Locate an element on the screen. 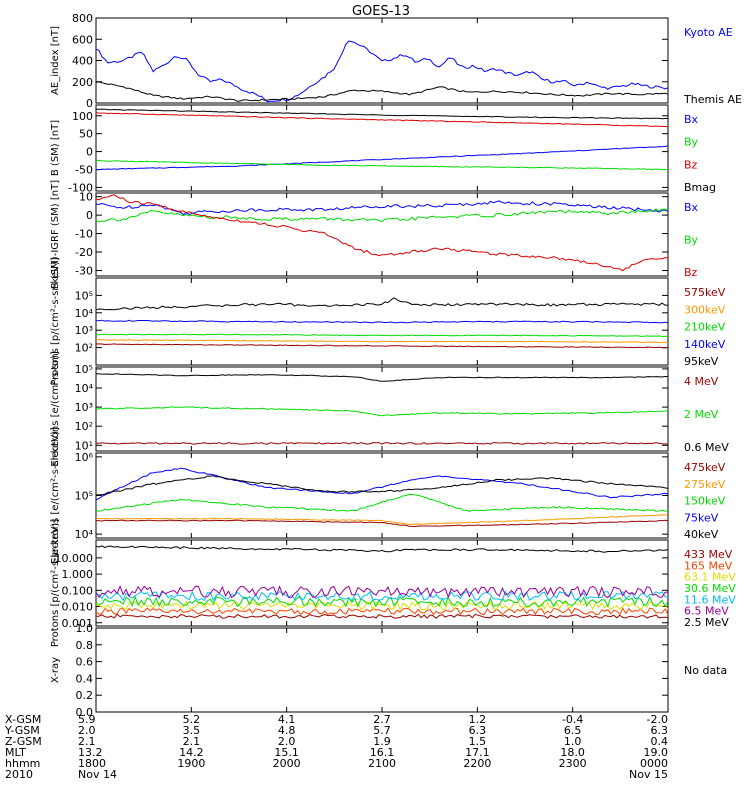  legend-entry: Bx is located at coordinates (691, 119).